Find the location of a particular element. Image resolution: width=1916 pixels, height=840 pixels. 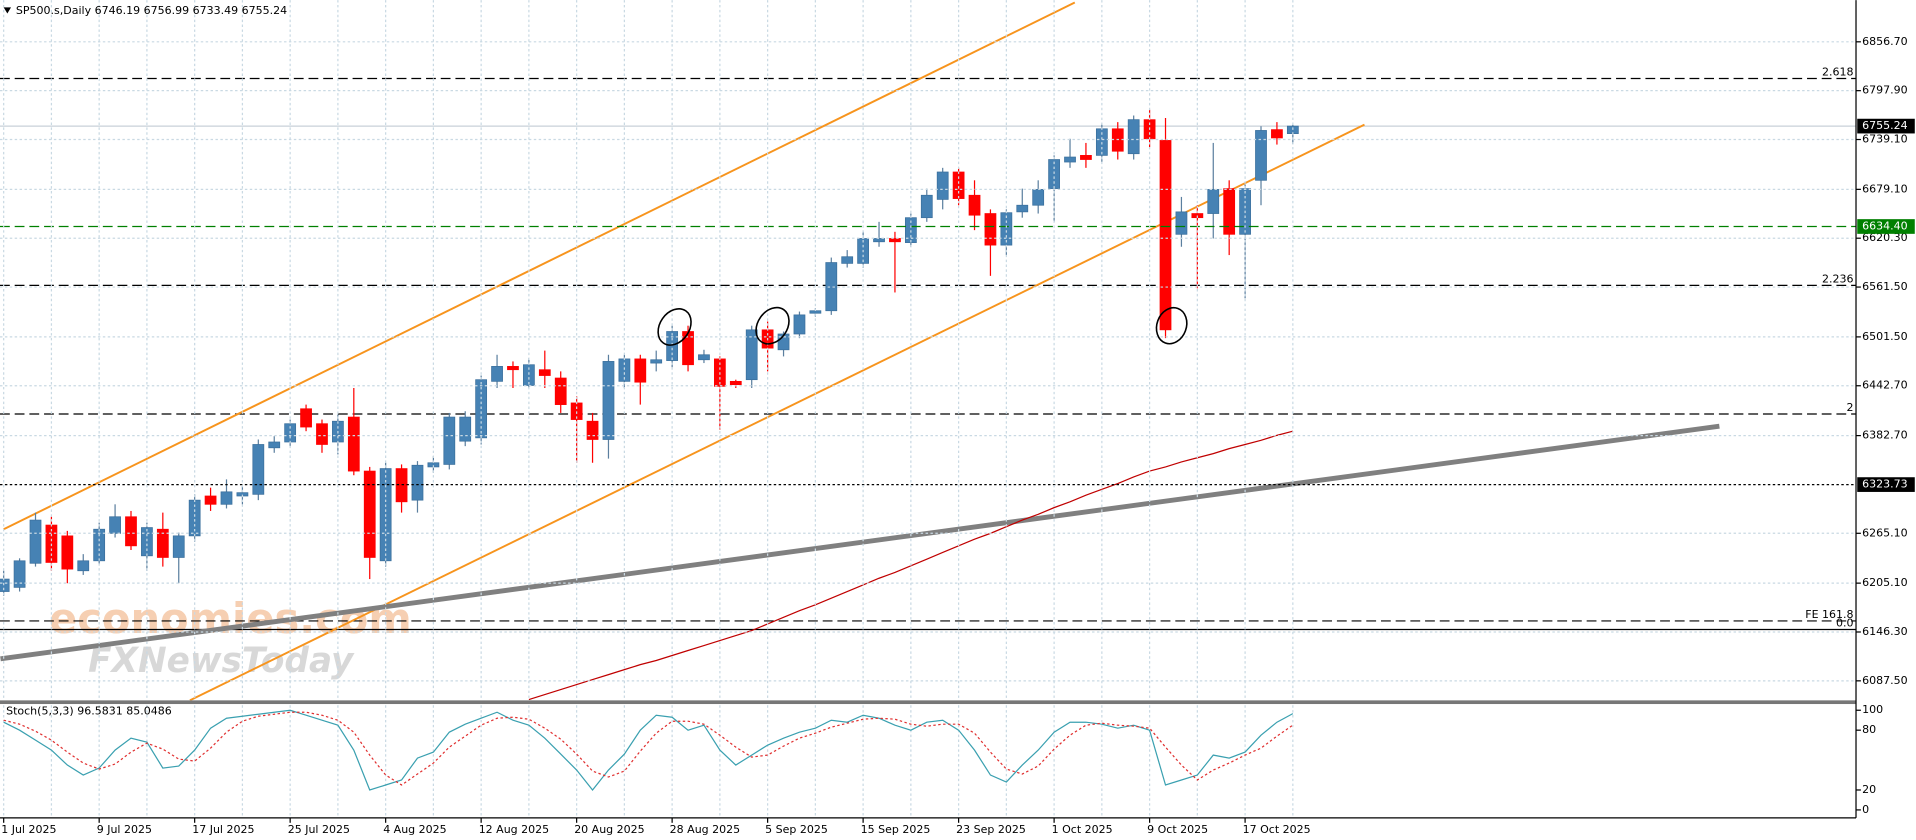

level-label: FE 161.8 is located at coordinates (1829, 614).